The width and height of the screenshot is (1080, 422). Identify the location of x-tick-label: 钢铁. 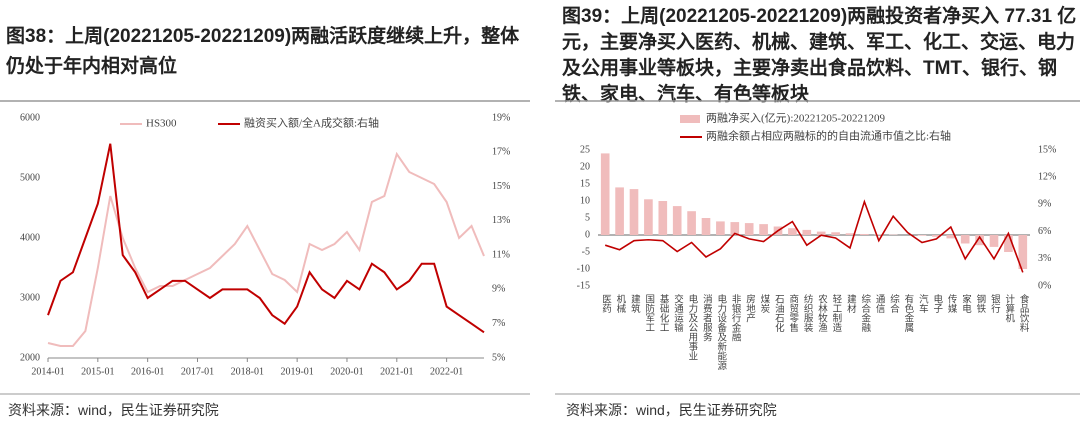
(980, 303).